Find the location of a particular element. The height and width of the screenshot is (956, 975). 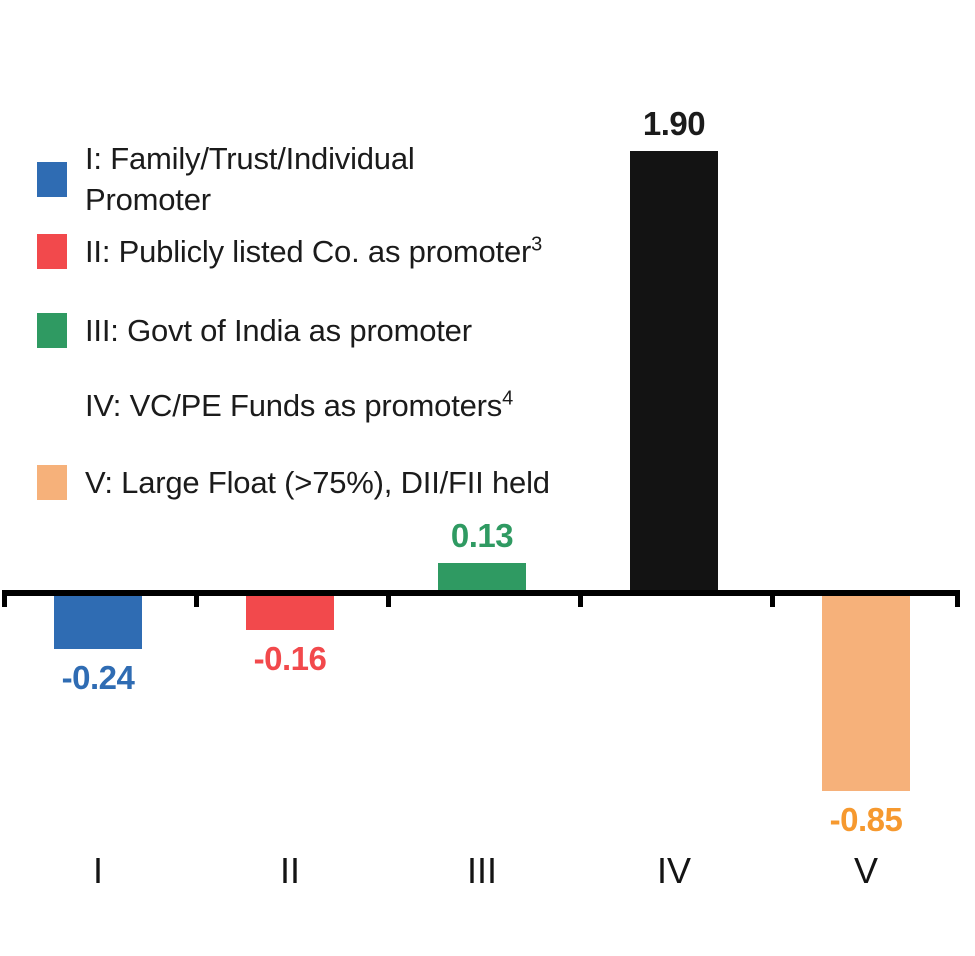

bar-II is located at coordinates (290, 613).